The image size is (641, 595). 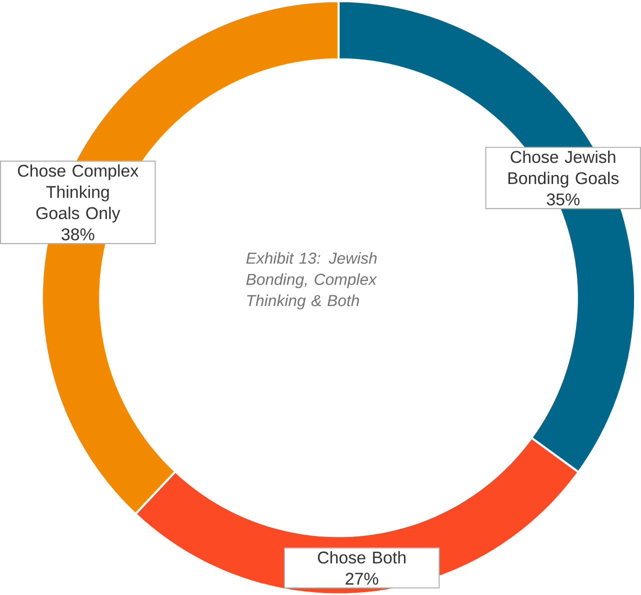 I want to click on data-label: 35%, so click(x=563, y=199).